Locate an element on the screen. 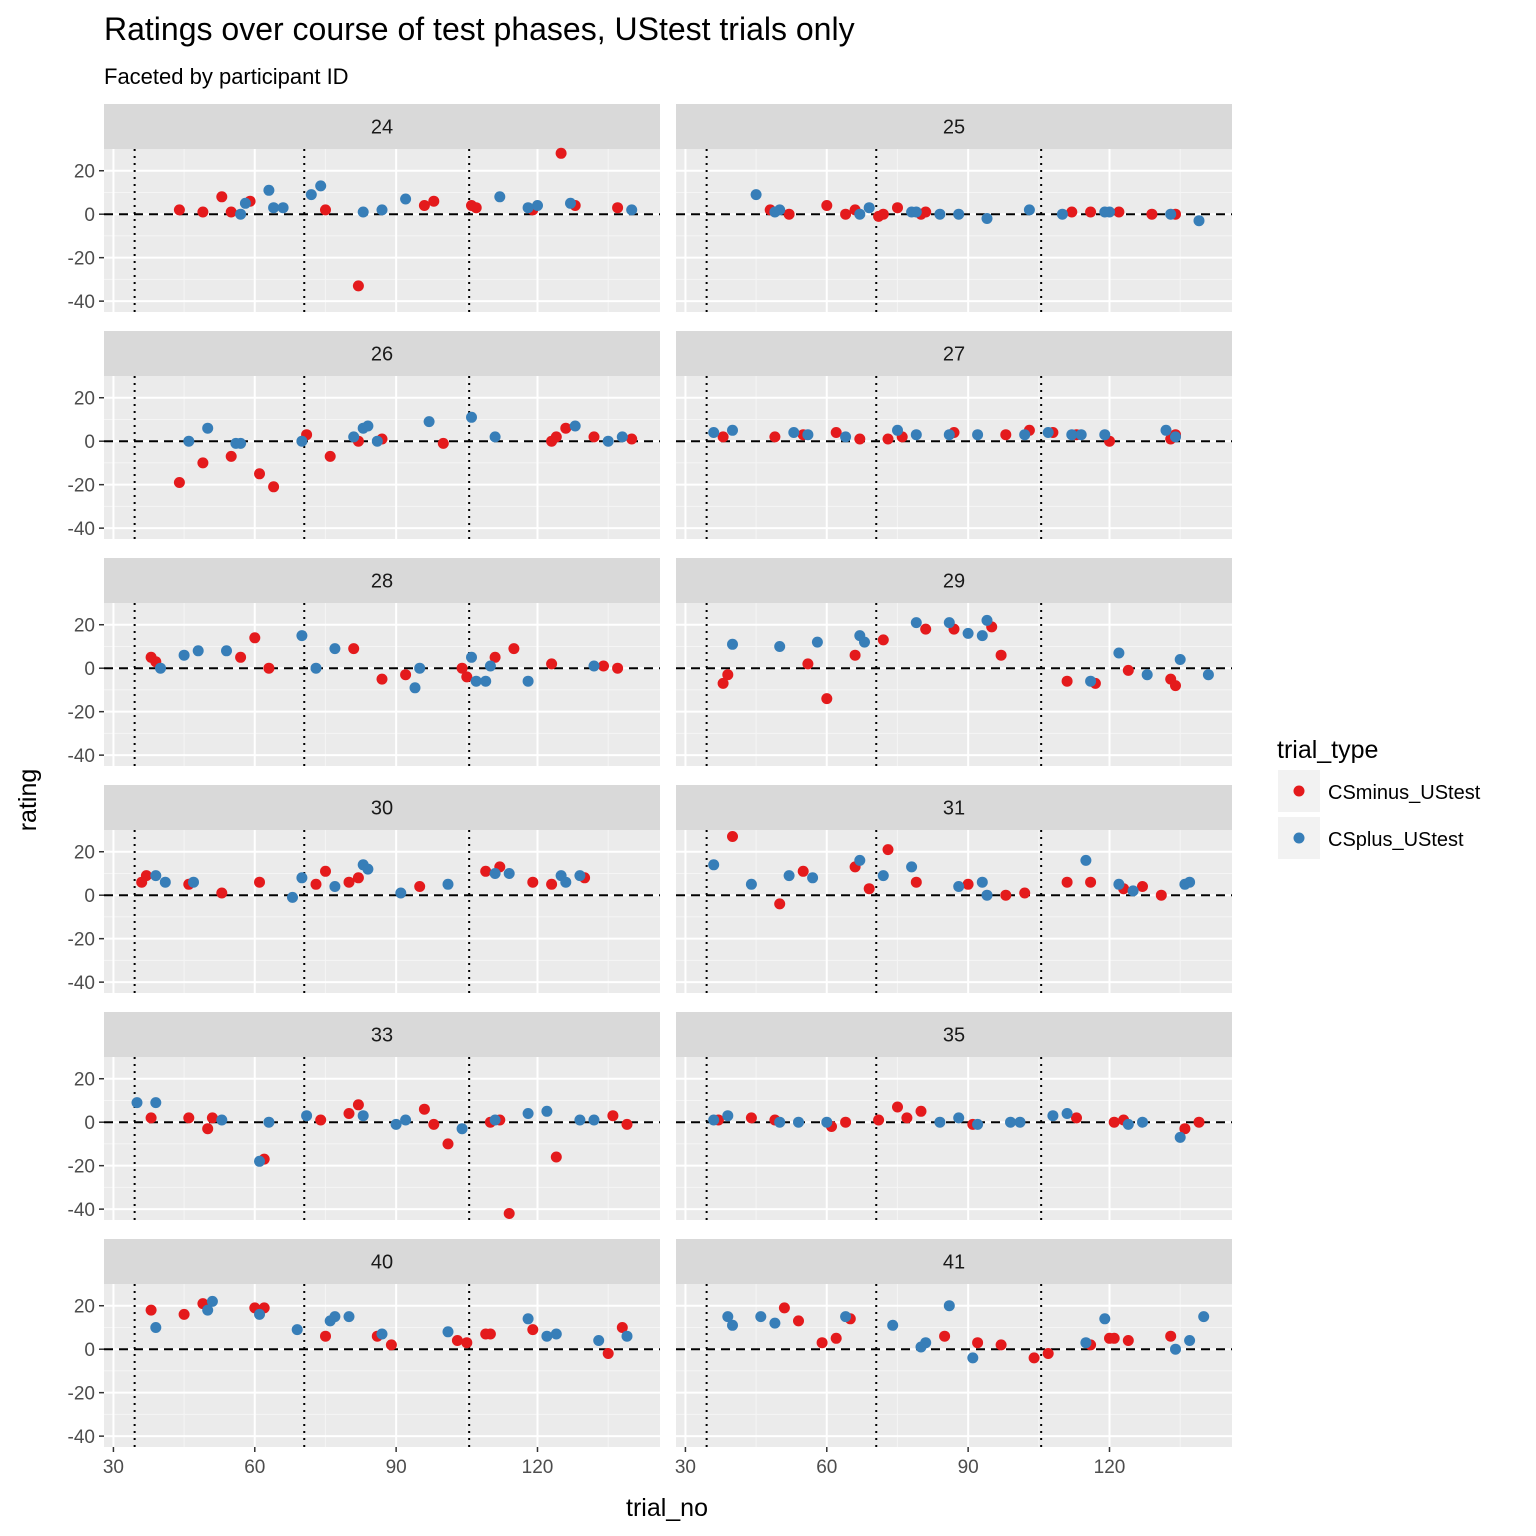  y-tick-label: -20 is located at coordinates (81, 940).